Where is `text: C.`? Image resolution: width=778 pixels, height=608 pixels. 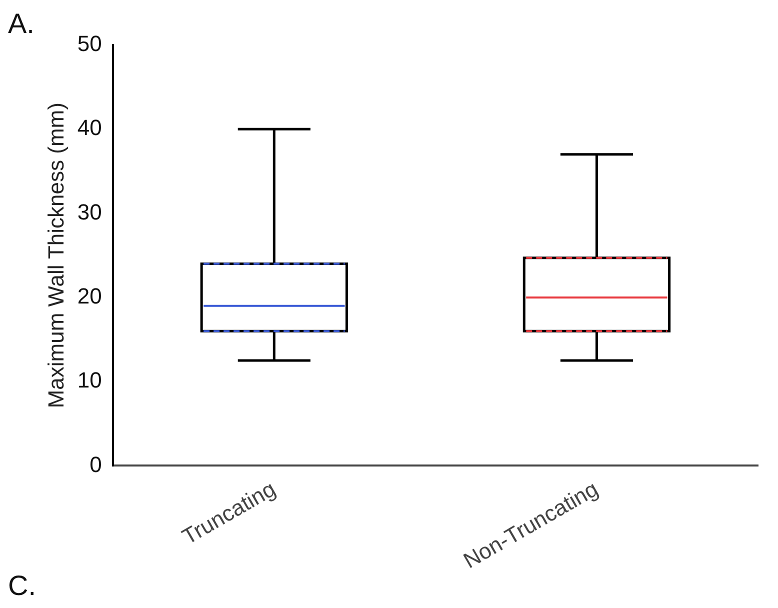
text: C. is located at coordinates (22, 586).